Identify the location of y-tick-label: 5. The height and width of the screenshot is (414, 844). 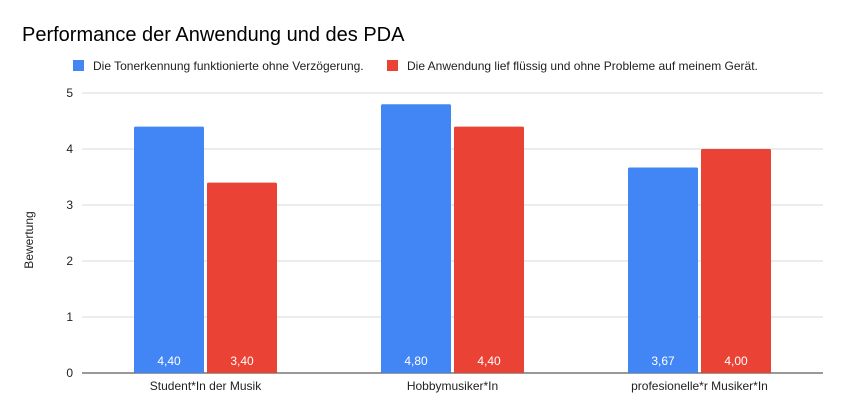
(69, 93).